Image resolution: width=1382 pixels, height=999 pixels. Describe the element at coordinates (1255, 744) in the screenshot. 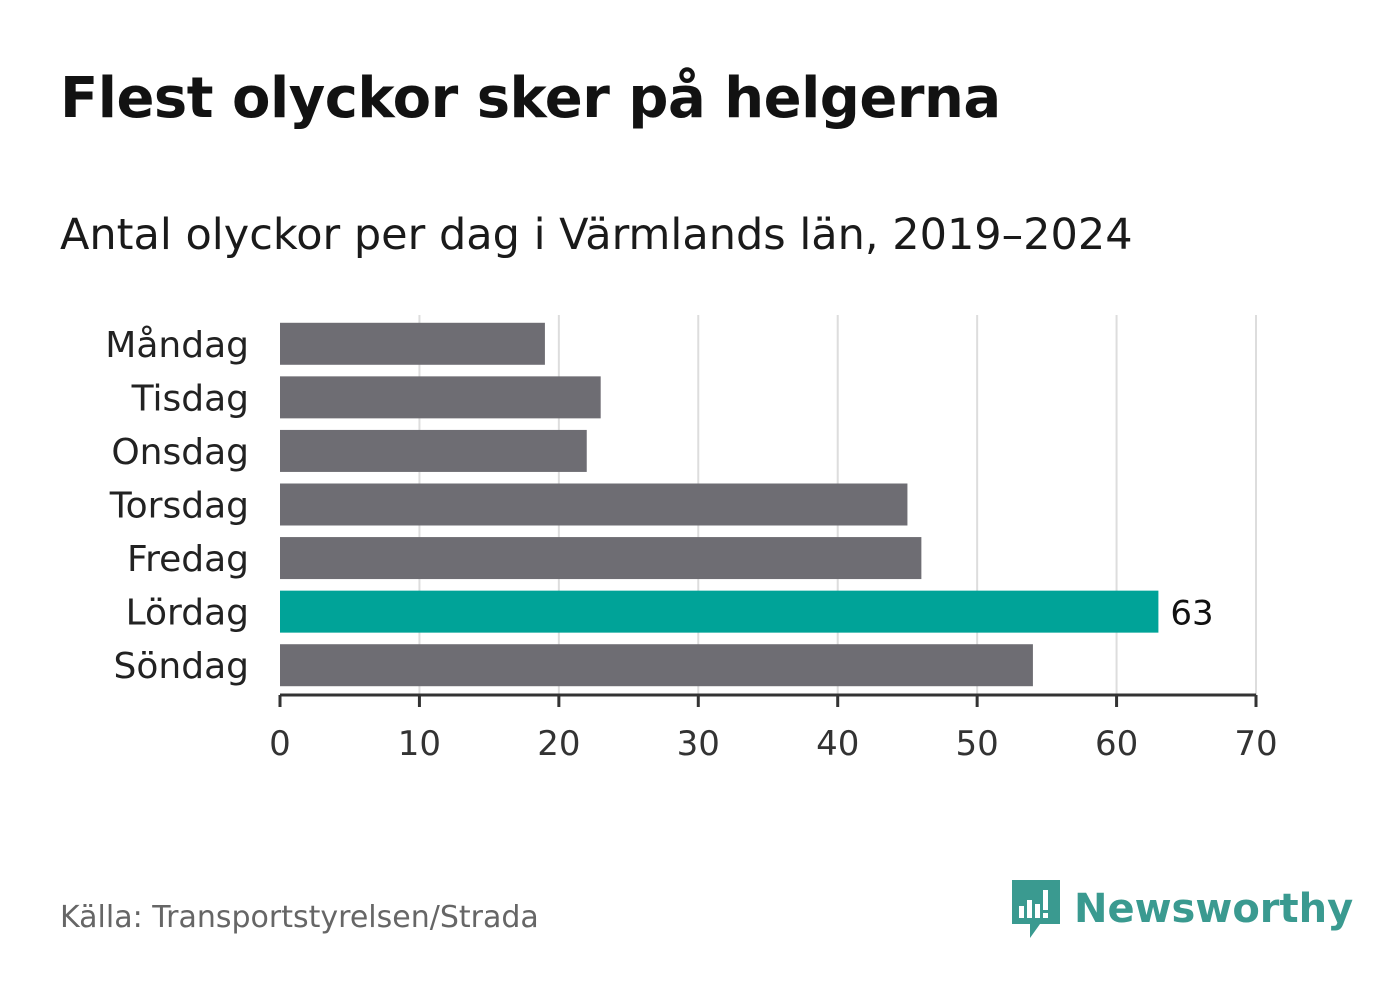

I see `x-tick-label: 70` at that location.